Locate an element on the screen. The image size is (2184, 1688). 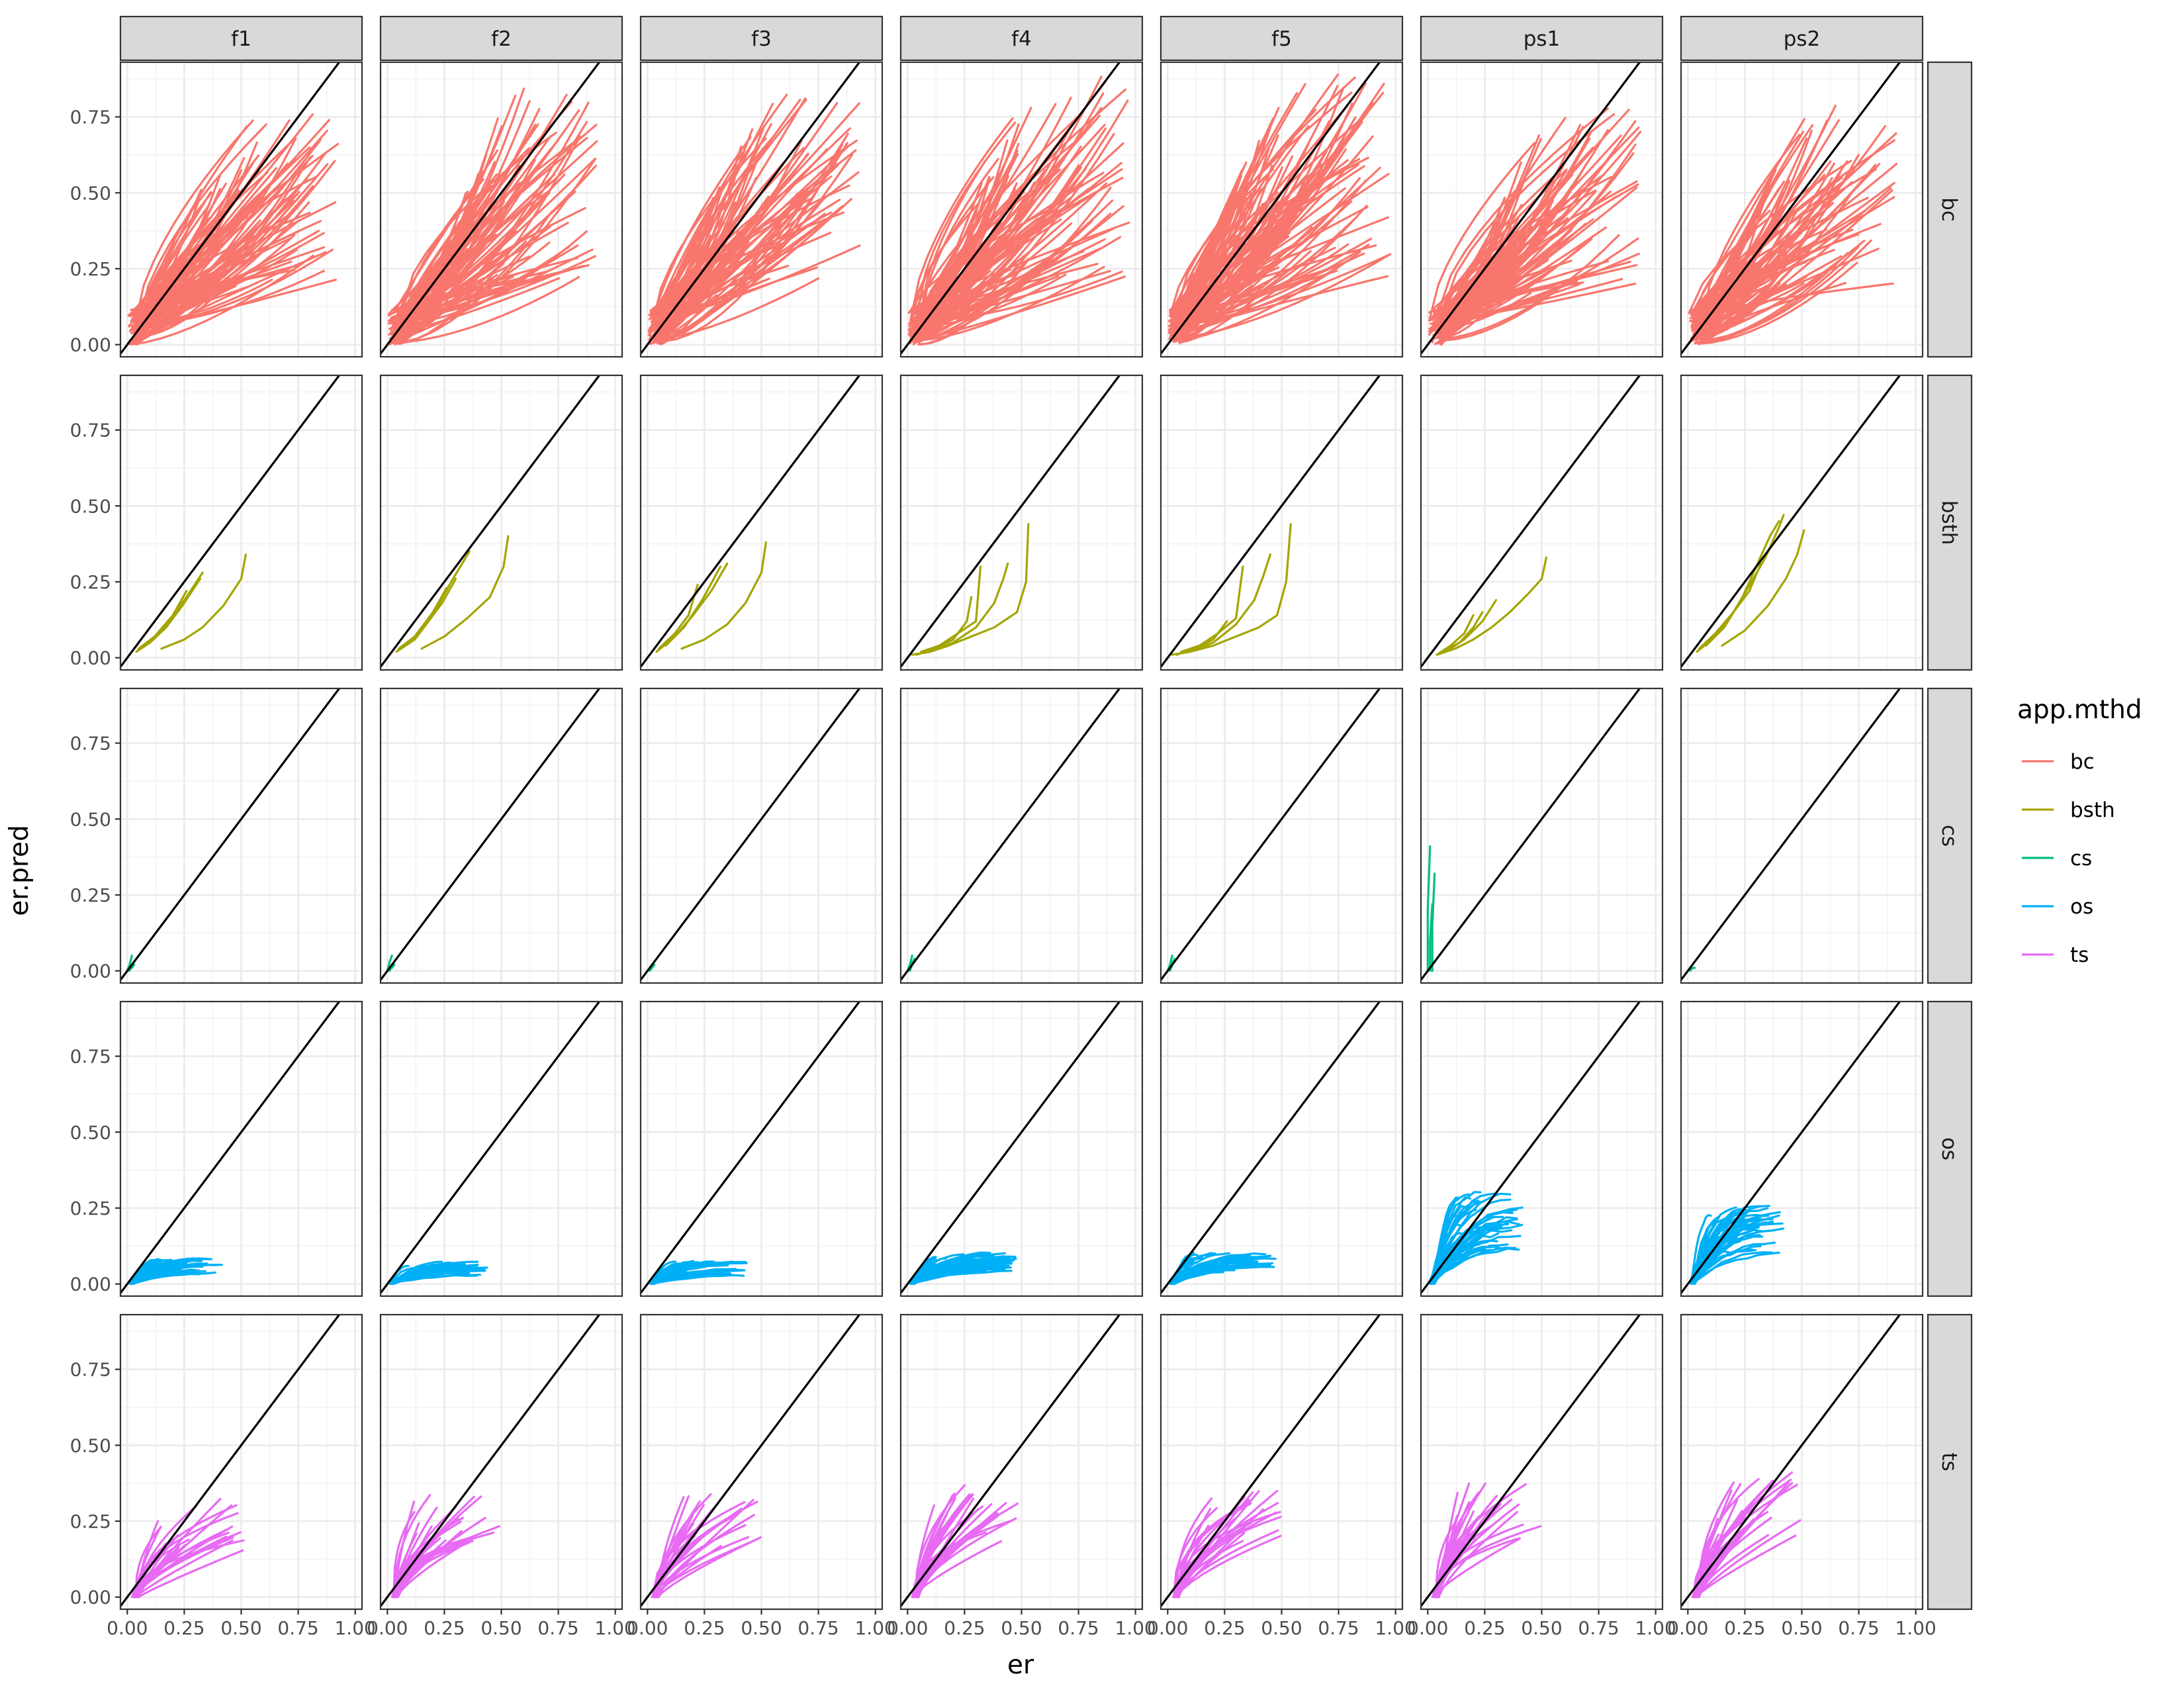
panel-bc-f2: f2 is located at coordinates (501, 186).